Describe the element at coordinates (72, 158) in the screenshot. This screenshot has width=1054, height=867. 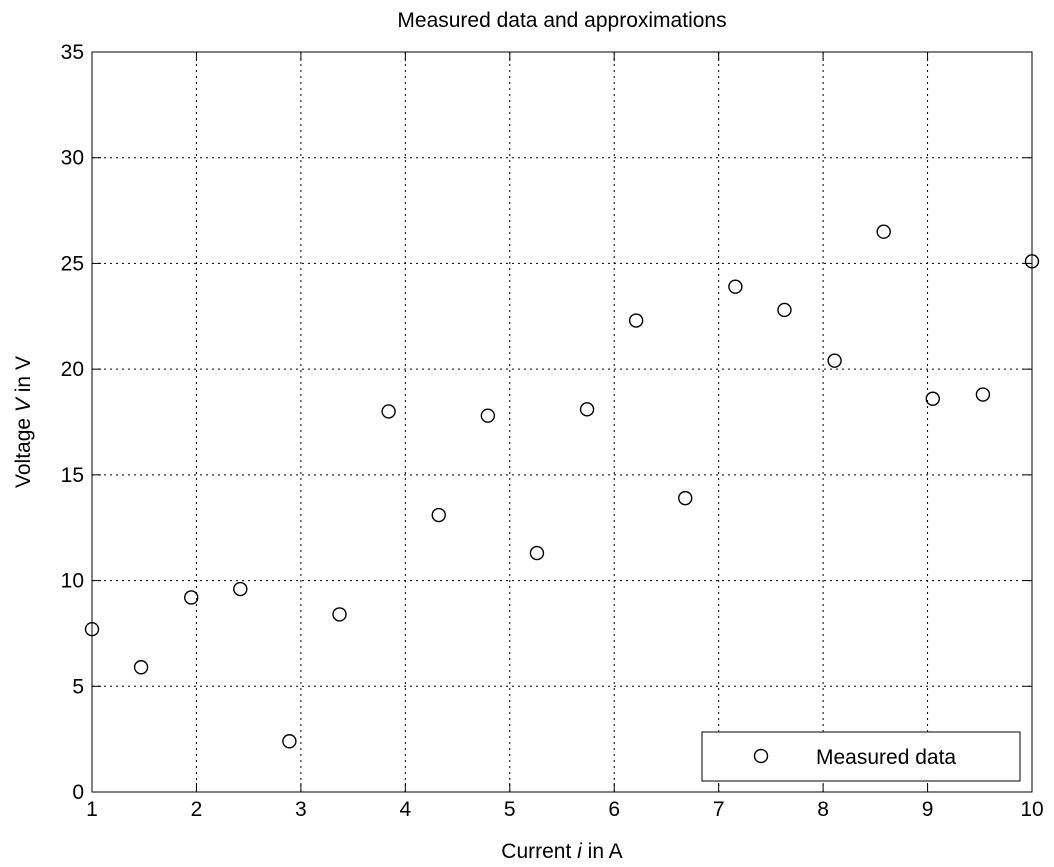
I see `y-tick-label: 30` at that location.